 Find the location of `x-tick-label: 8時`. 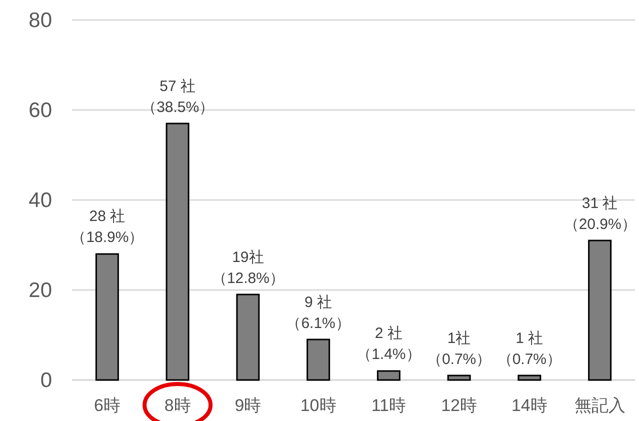

x-tick-label: 8時 is located at coordinates (177, 405).